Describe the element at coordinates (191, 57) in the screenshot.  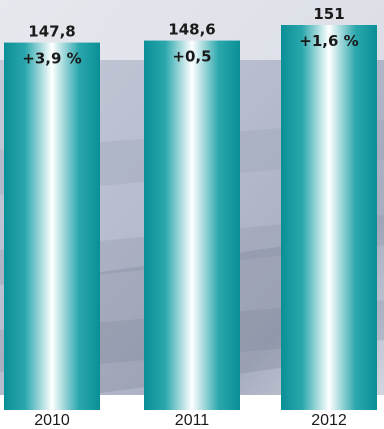
I see `change-label-2011: +0,5` at that location.